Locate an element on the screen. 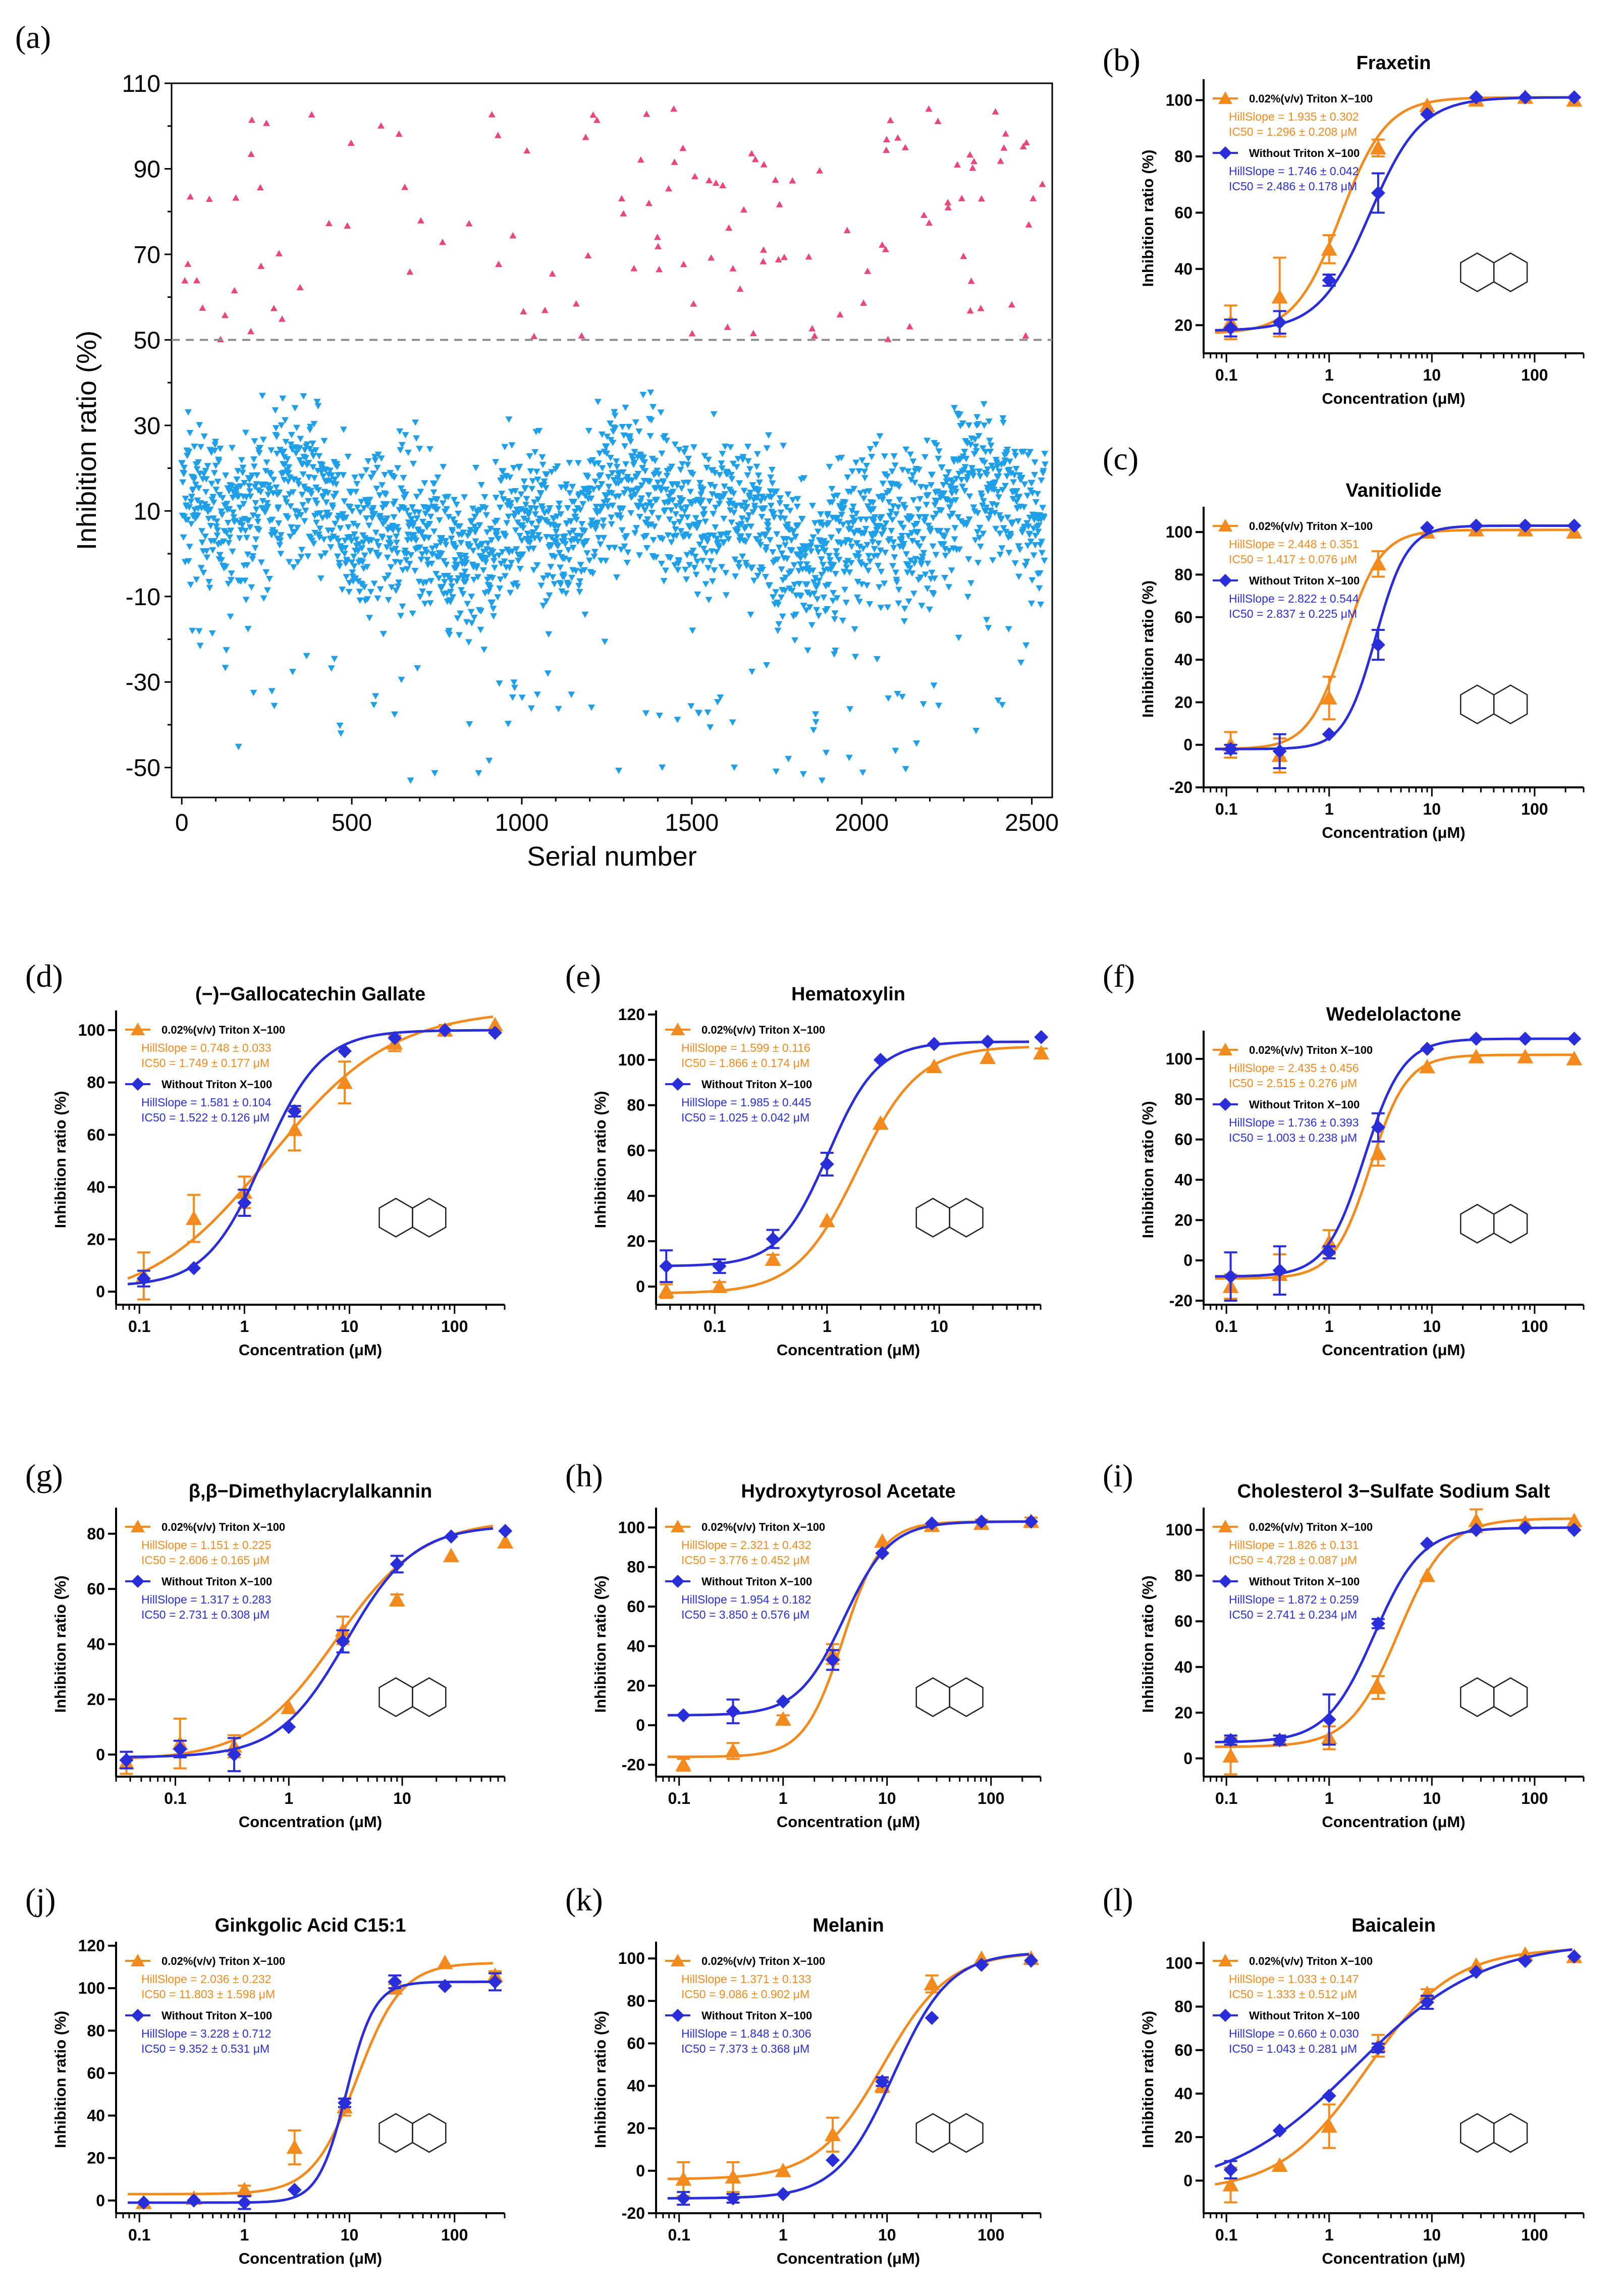 This screenshot has width=1624, height=2296. ic50-stat: IC50 = 3.850 ± 0.576 μM is located at coordinates (745, 1614).